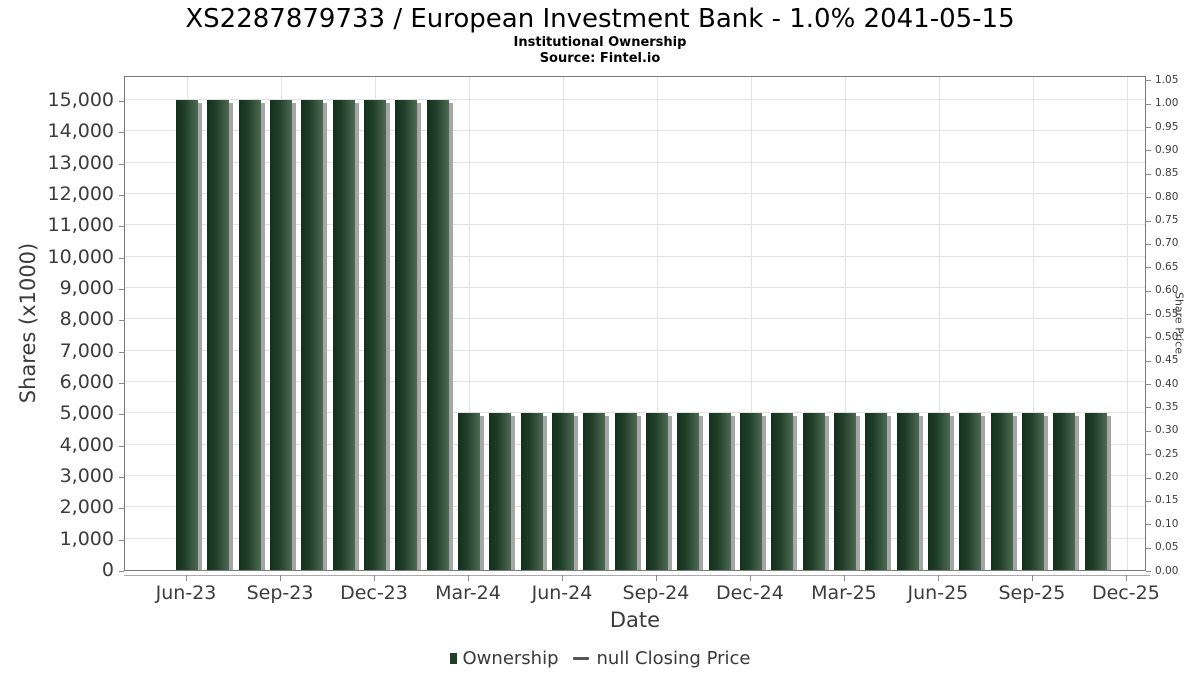 The image size is (1200, 675). I want to click on y-axis-tick-label-right: 0.50, so click(1167, 336).